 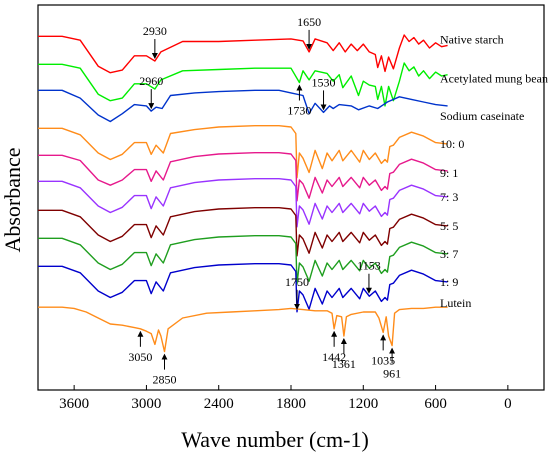 I want to click on peak-label: 2960, so click(x=151, y=81).